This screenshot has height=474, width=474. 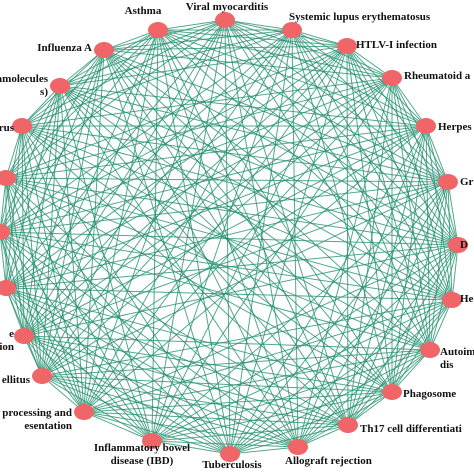 What do you see at coordinates (347, 46) in the screenshot?
I see `node-htlv` at bounding box center [347, 46].